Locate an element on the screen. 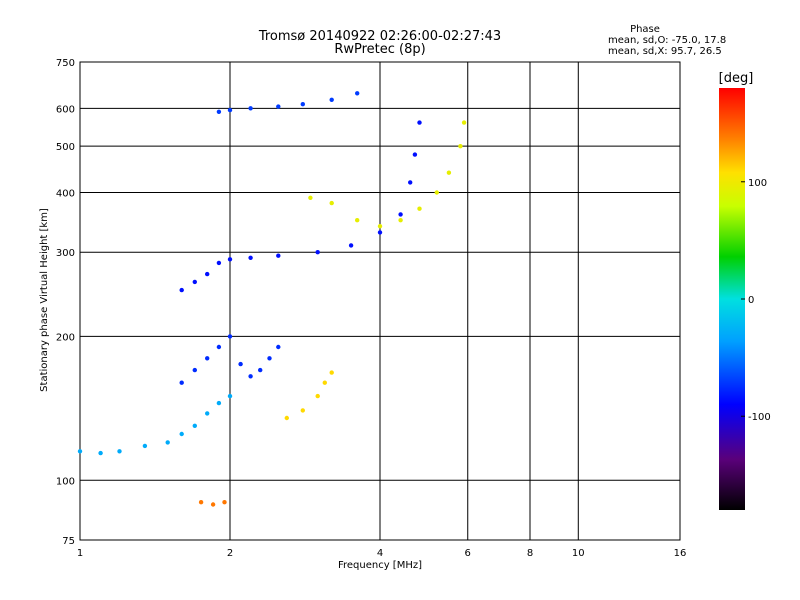 Image resolution: width=800 pixels, height=600 pixels. y-tick-label: 75 is located at coordinates (68, 541).